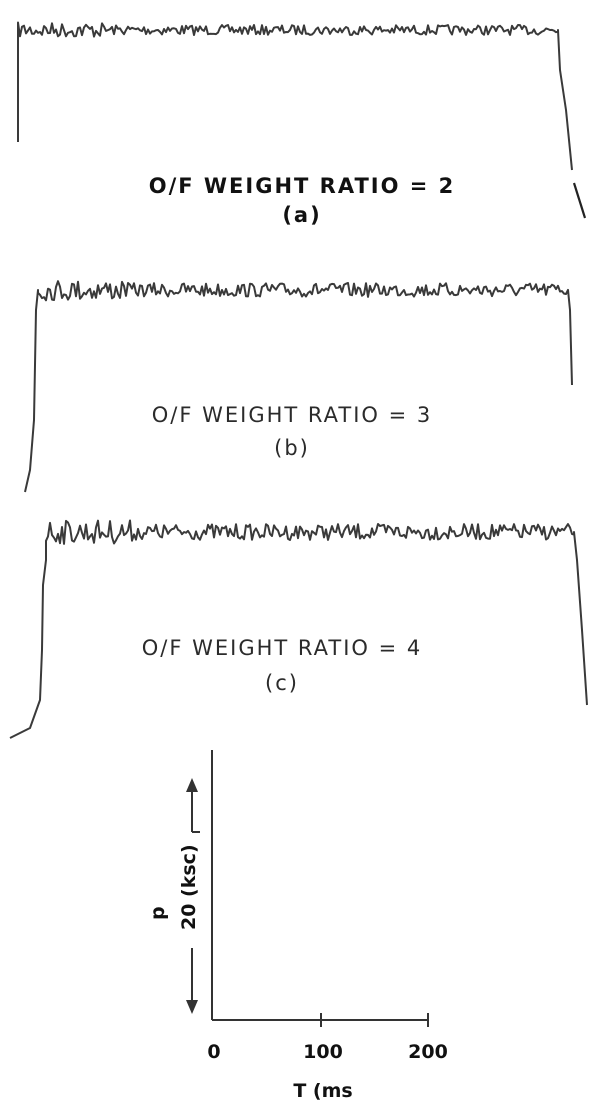 The width and height of the screenshot is (589, 1101). What do you see at coordinates (292, 415) in the screenshot?
I see `caption-b: O/F WEIGHT RATIO = 3` at bounding box center [292, 415].